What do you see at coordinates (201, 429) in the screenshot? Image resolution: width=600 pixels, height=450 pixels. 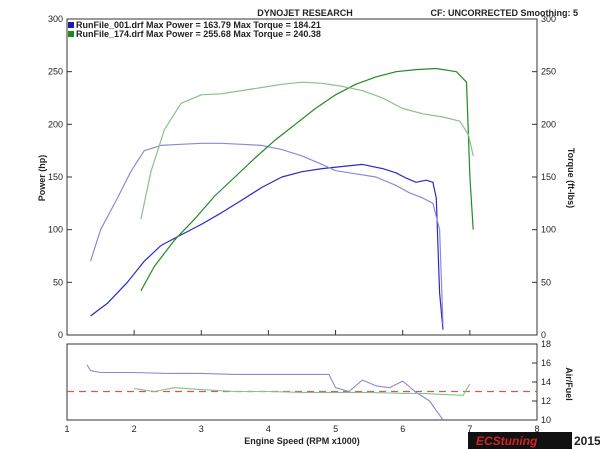 I see `x-tick-label: 3` at bounding box center [201, 429].